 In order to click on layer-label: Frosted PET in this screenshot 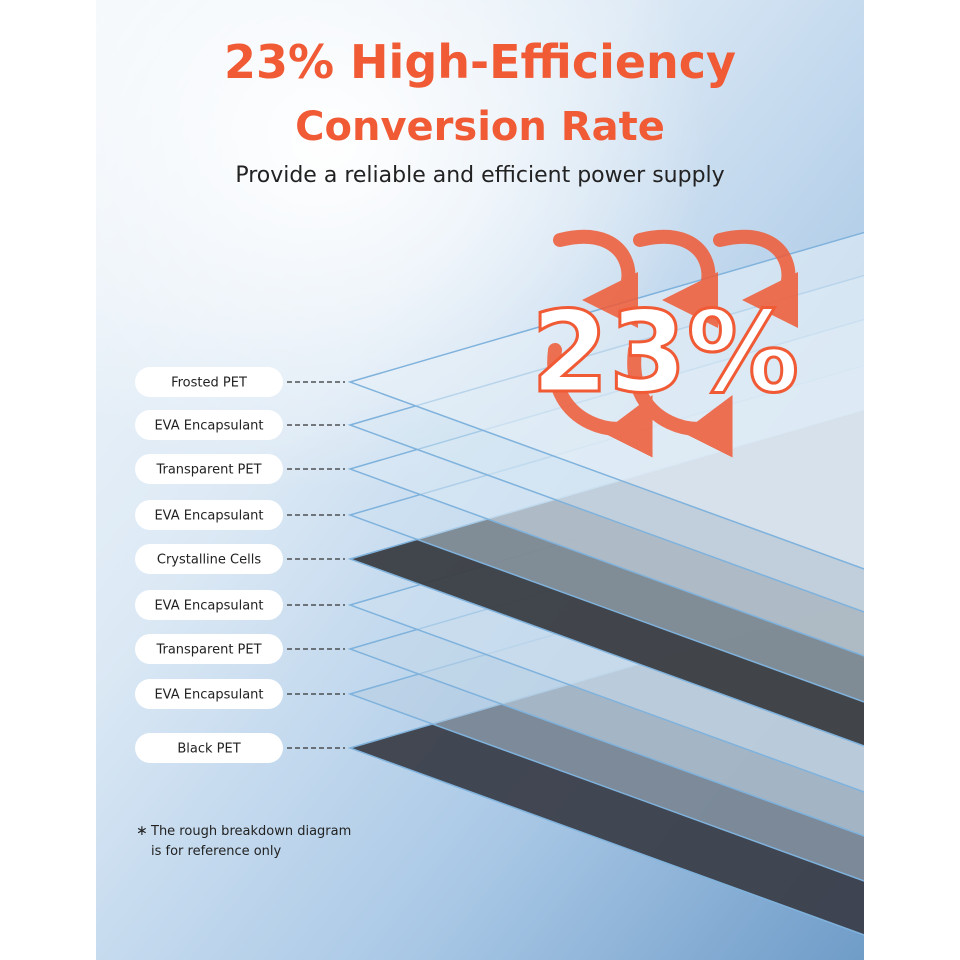, I will do `click(209, 383)`.